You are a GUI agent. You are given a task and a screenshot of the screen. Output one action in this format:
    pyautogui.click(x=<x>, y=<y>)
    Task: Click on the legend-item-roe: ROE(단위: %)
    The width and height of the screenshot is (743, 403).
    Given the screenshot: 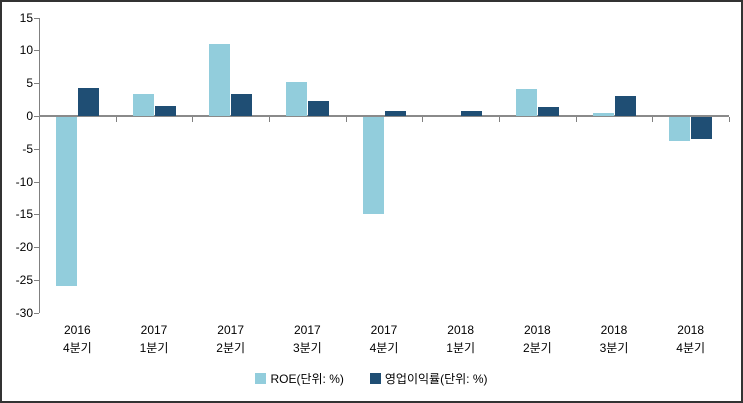 What is the action you would take?
    pyautogui.click(x=299, y=378)
    